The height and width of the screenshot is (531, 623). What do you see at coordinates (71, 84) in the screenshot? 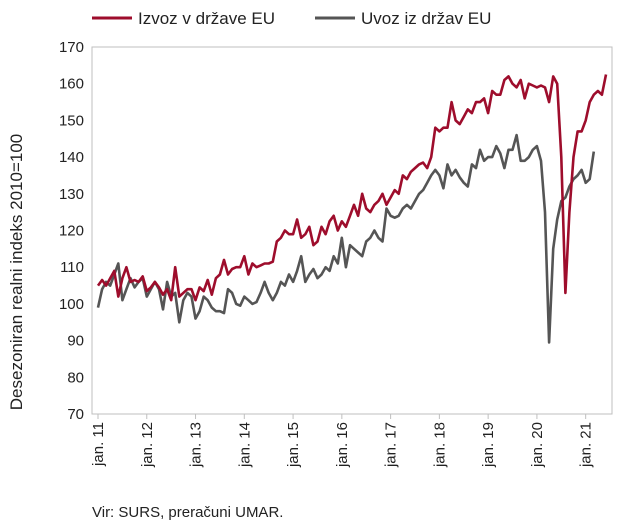
I see `y-tick-label: 160` at bounding box center [71, 84].